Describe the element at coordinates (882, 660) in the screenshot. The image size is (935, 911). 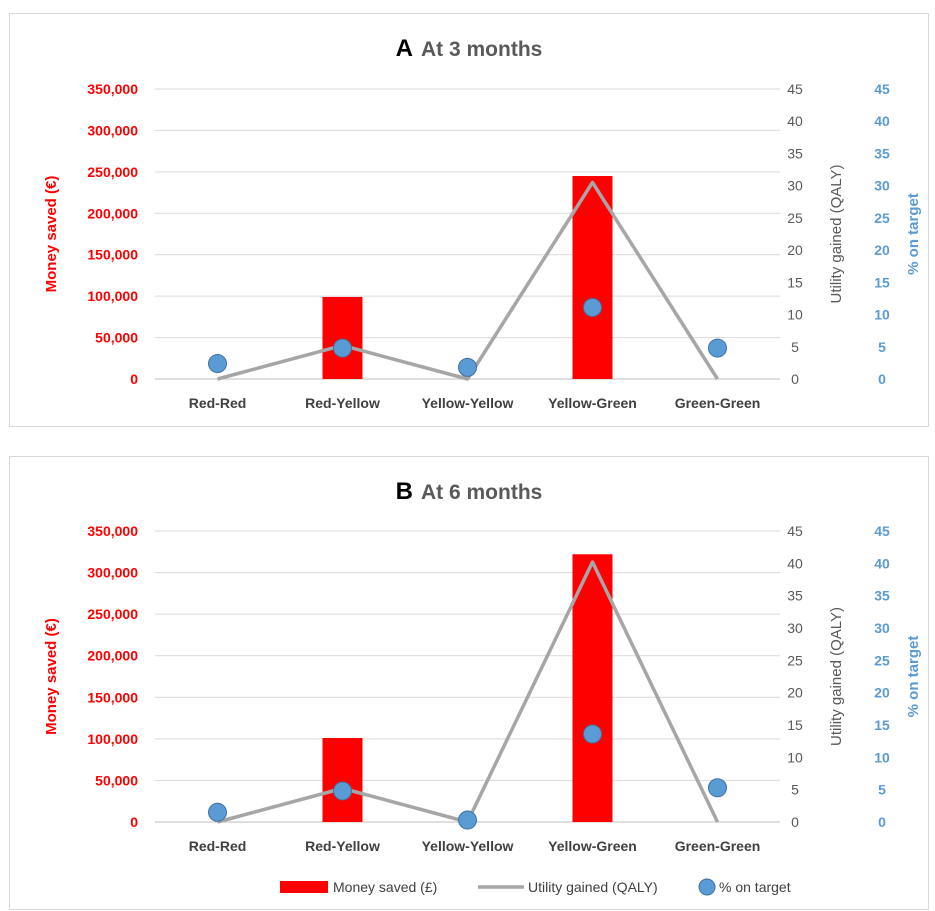
I see `chart1-ytick-right: 25` at that location.